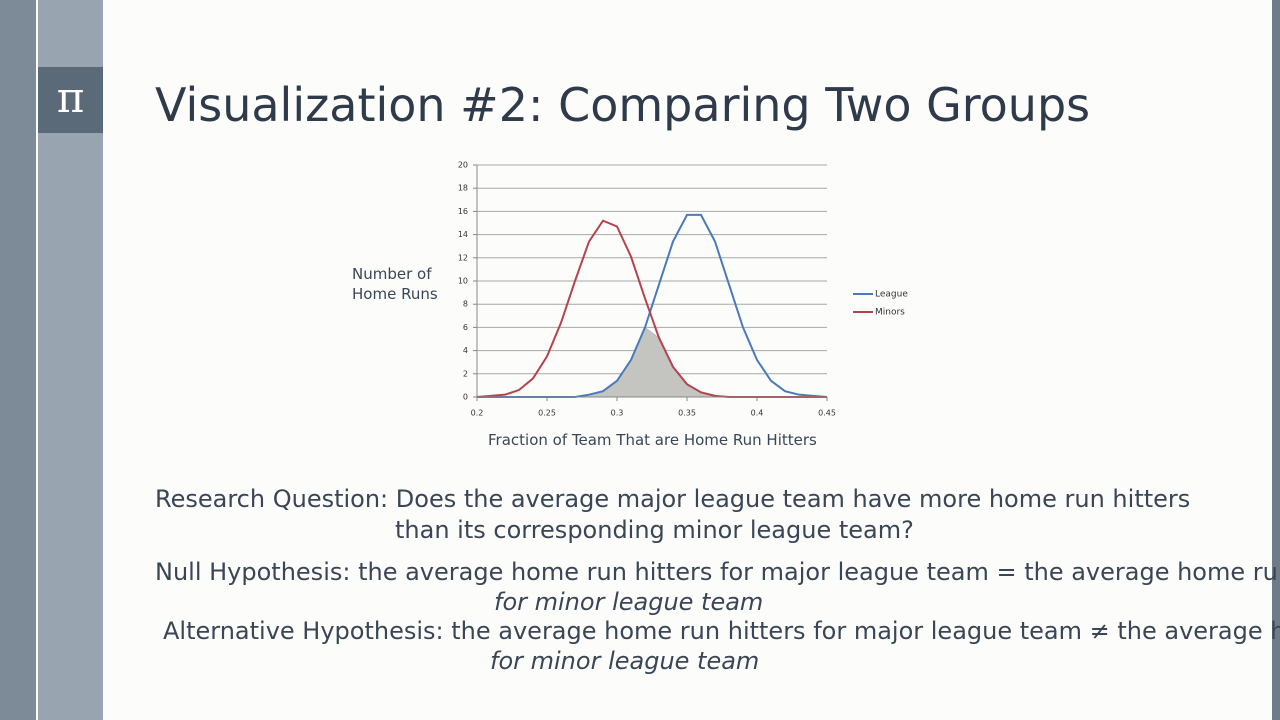  What do you see at coordinates (1276, 360) in the screenshot?
I see `edge-bar` at bounding box center [1276, 360].